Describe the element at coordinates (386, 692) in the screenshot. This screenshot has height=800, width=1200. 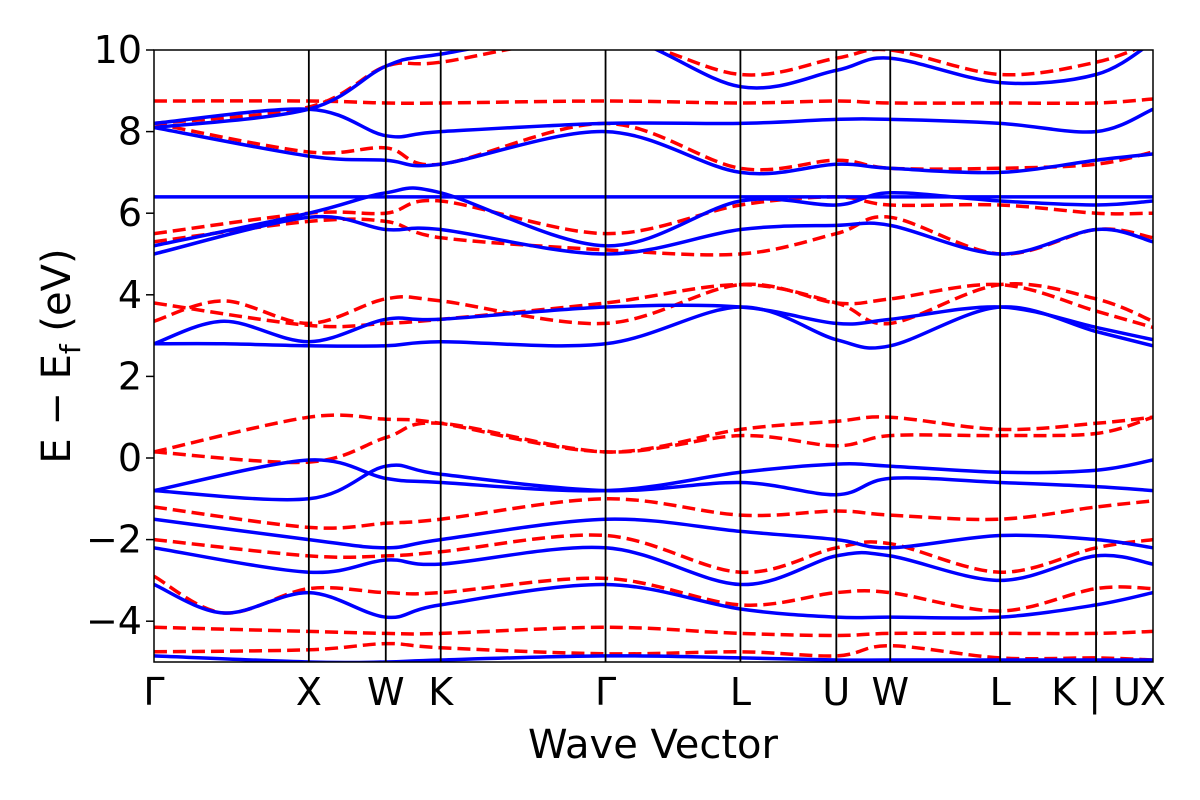
I see `x-tick-label-2: W` at that location.